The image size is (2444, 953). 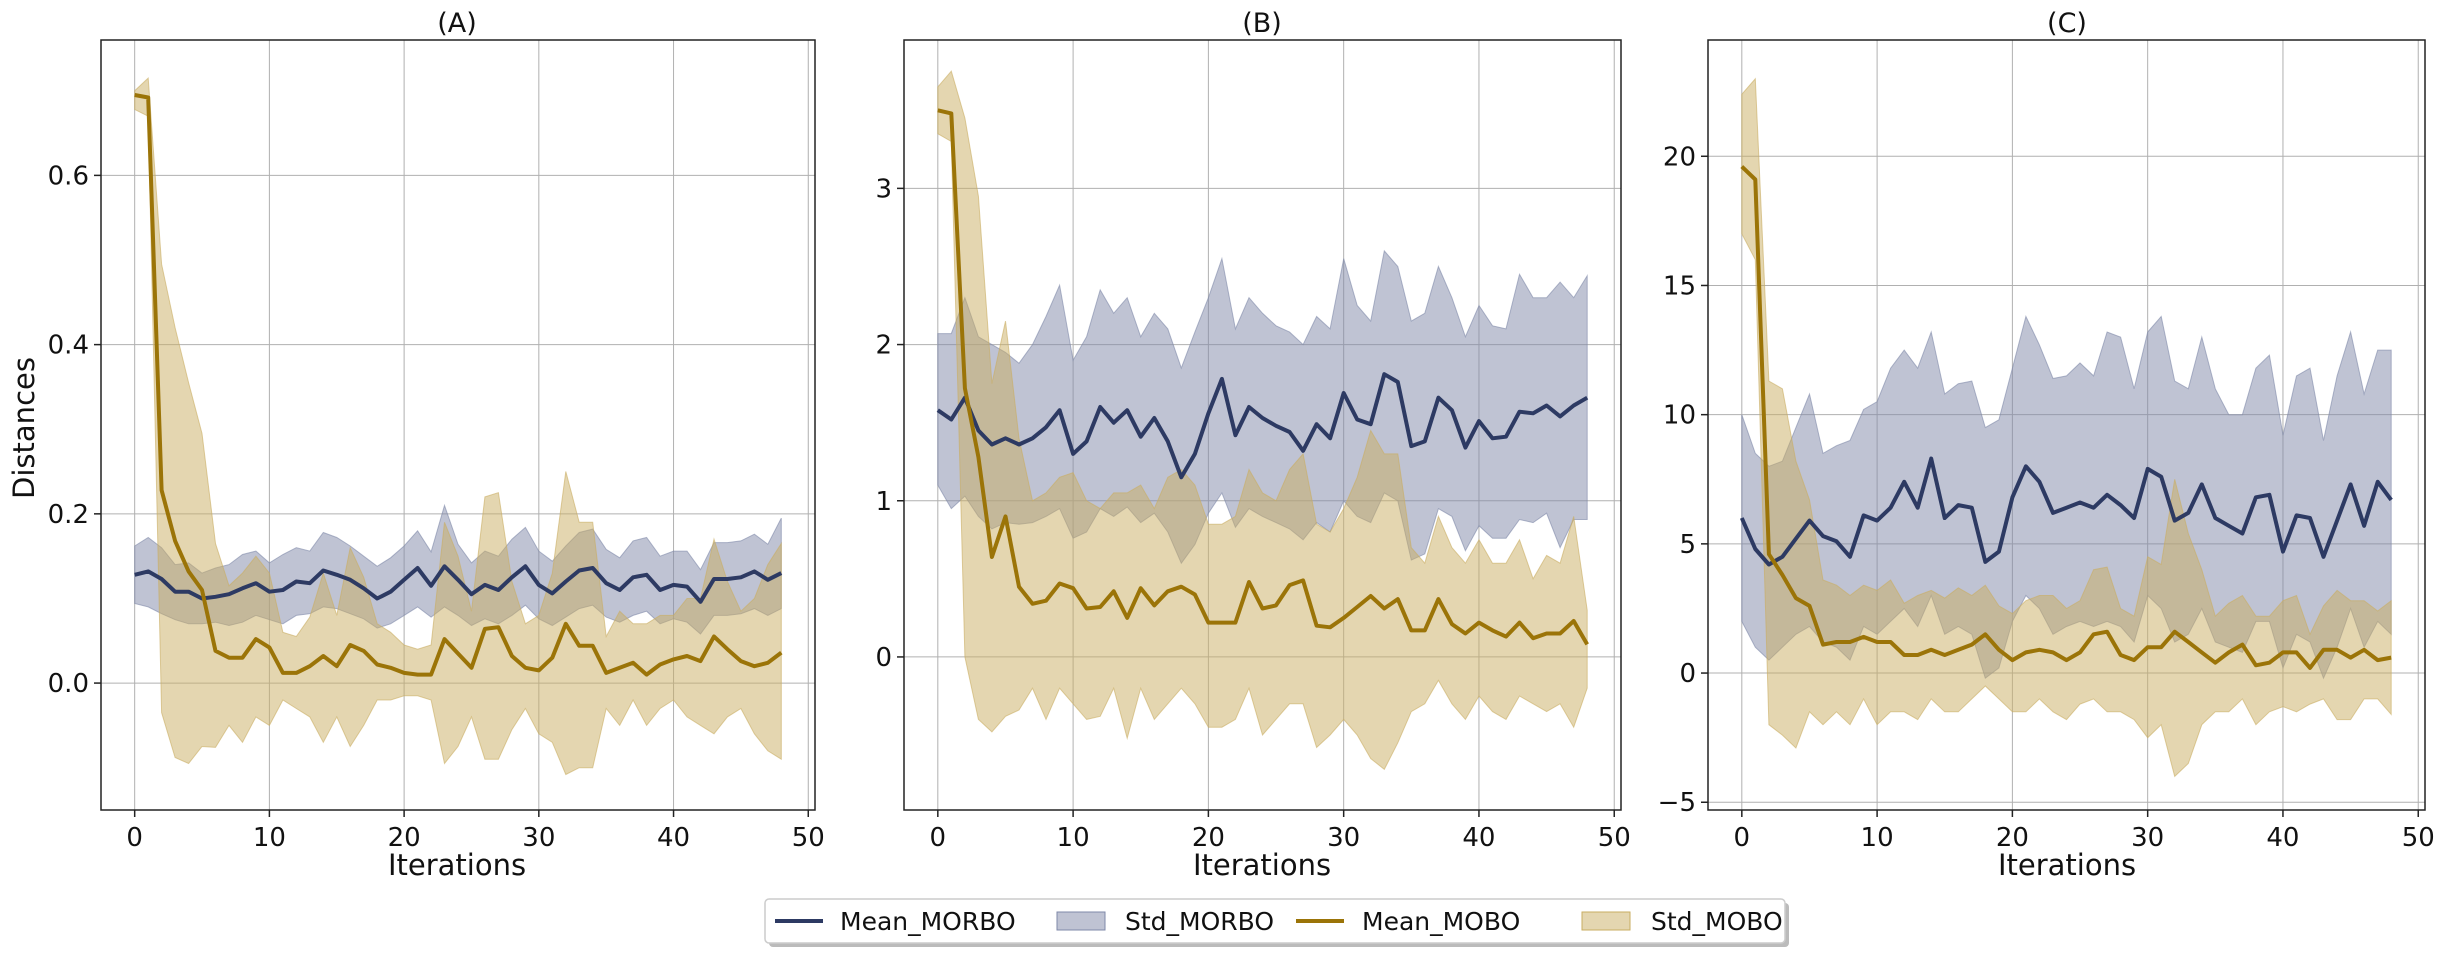 What do you see at coordinates (2066, 417) in the screenshot?
I see `mean-line-mobo` at bounding box center [2066, 417].